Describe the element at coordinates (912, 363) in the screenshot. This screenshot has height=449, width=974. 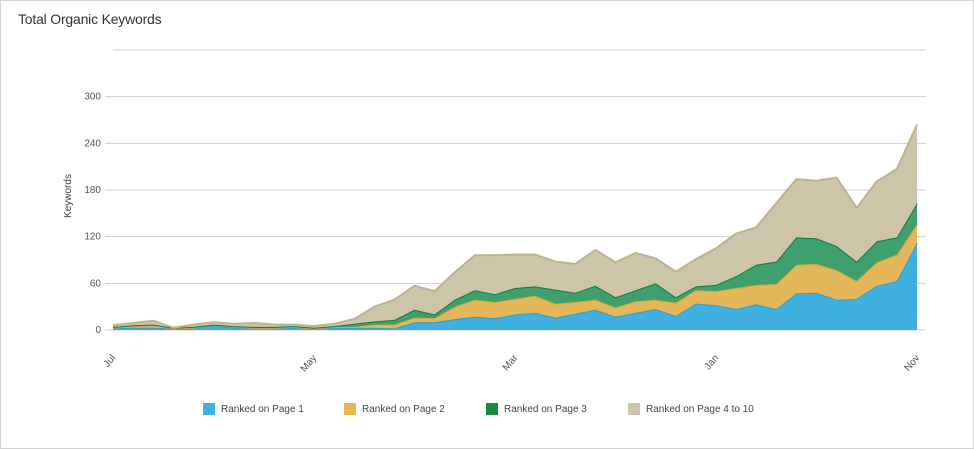
I see `x-tick-label: Nov` at that location.